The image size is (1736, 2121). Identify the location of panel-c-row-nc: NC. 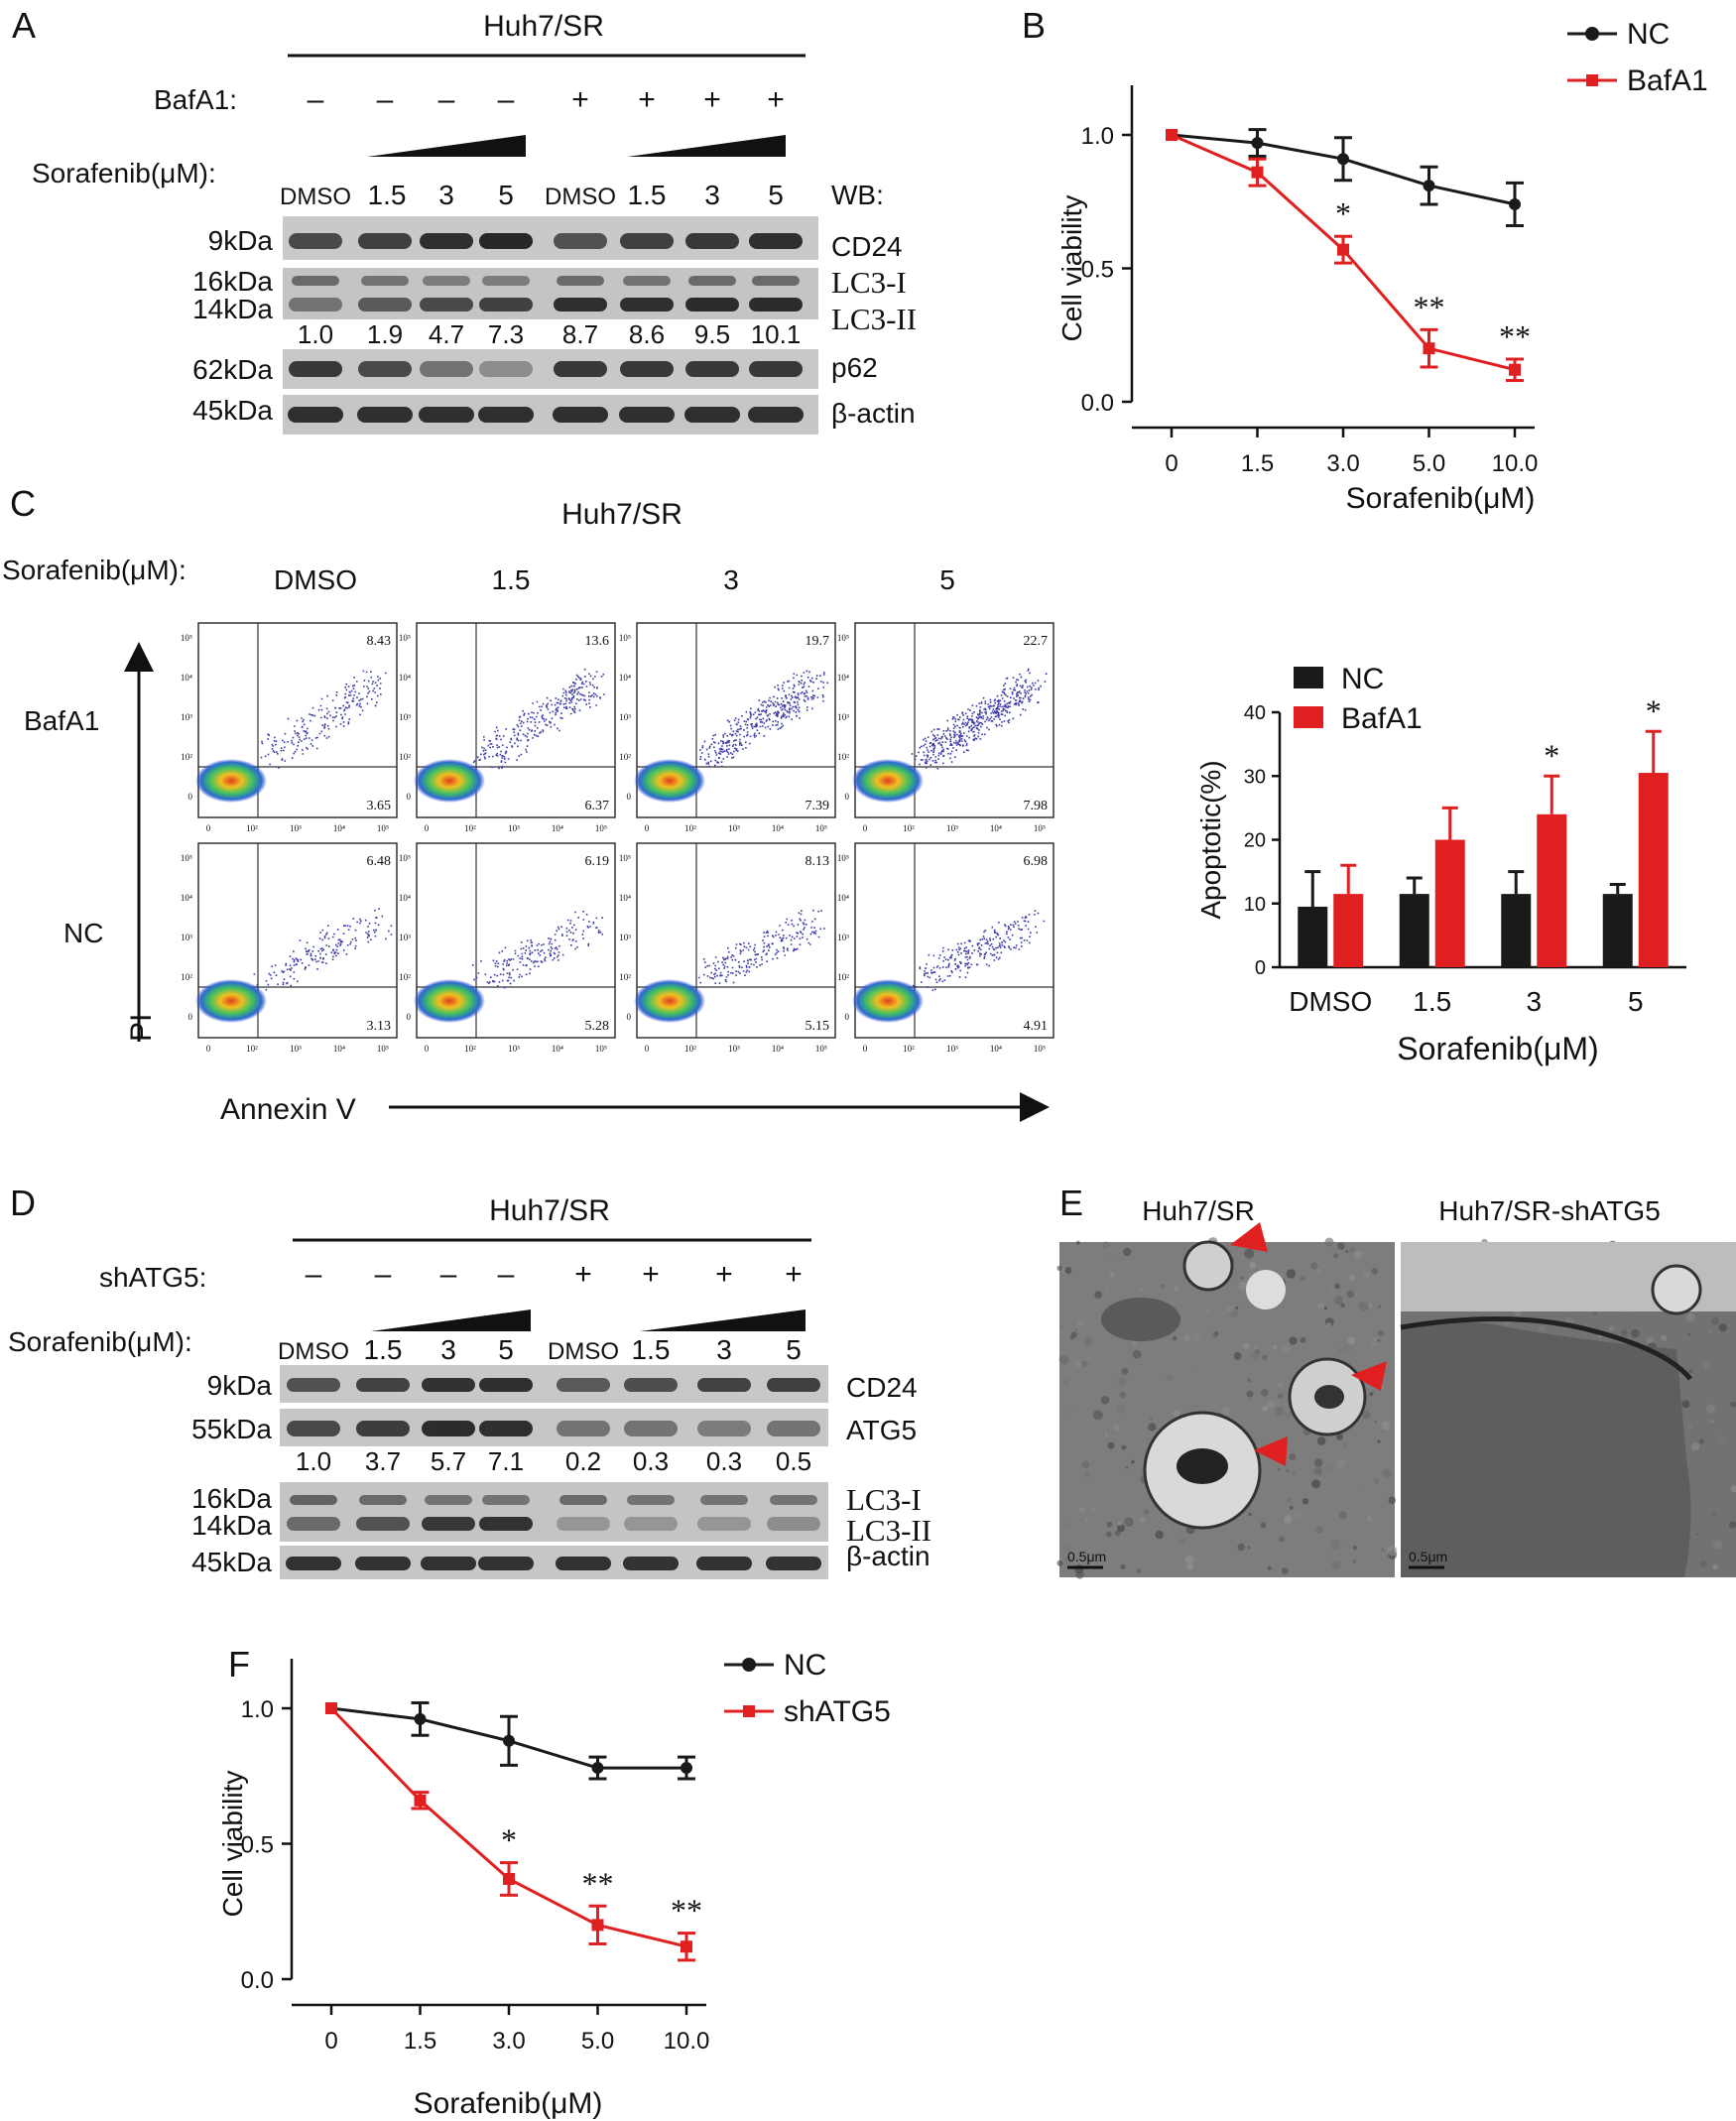
(83, 933).